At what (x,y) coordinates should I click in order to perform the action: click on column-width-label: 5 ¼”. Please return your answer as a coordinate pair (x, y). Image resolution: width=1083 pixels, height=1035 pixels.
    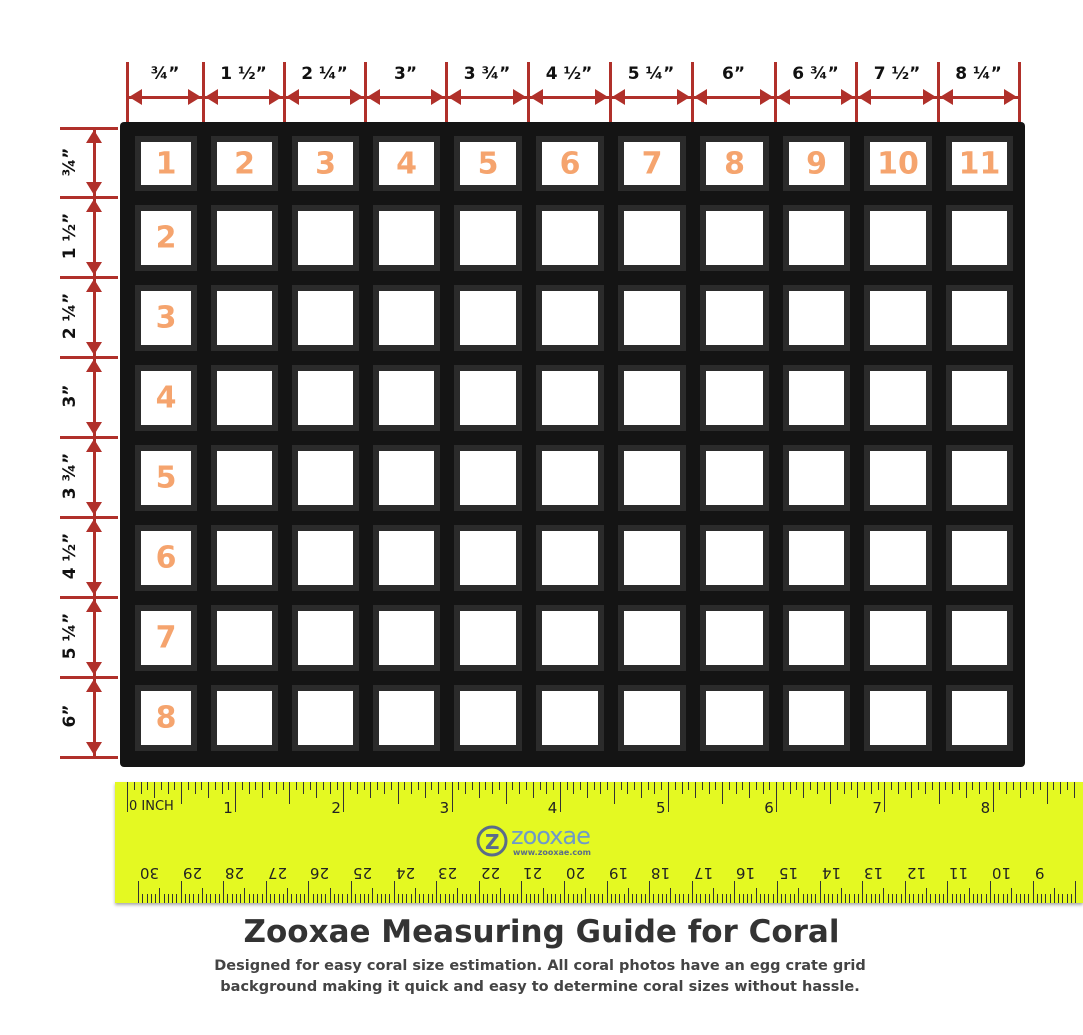
    Looking at the image, I should click on (651, 74).